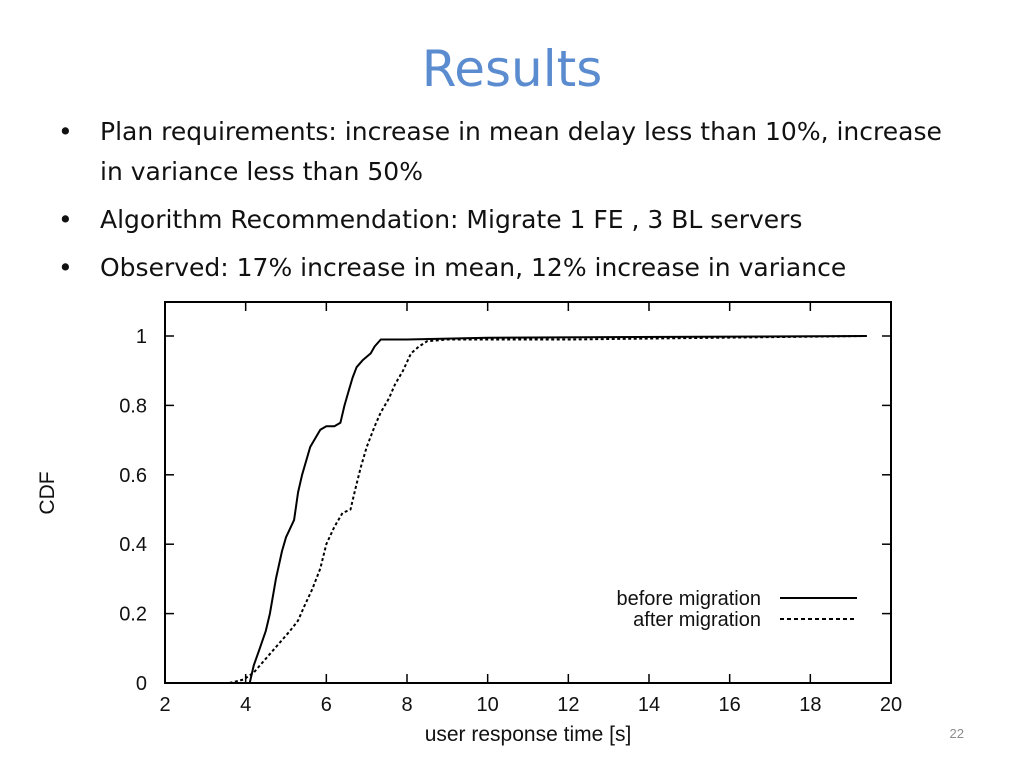  Describe the element at coordinates (133, 545) in the screenshot. I see `y-tick-label: 0.4` at that location.